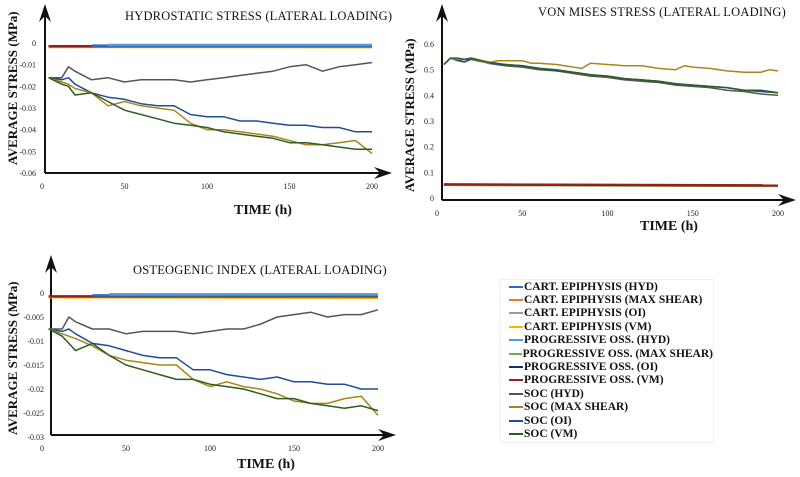  Describe the element at coordinates (429, 44) in the screenshot. I see `y-tick-label: 0.6` at that location.